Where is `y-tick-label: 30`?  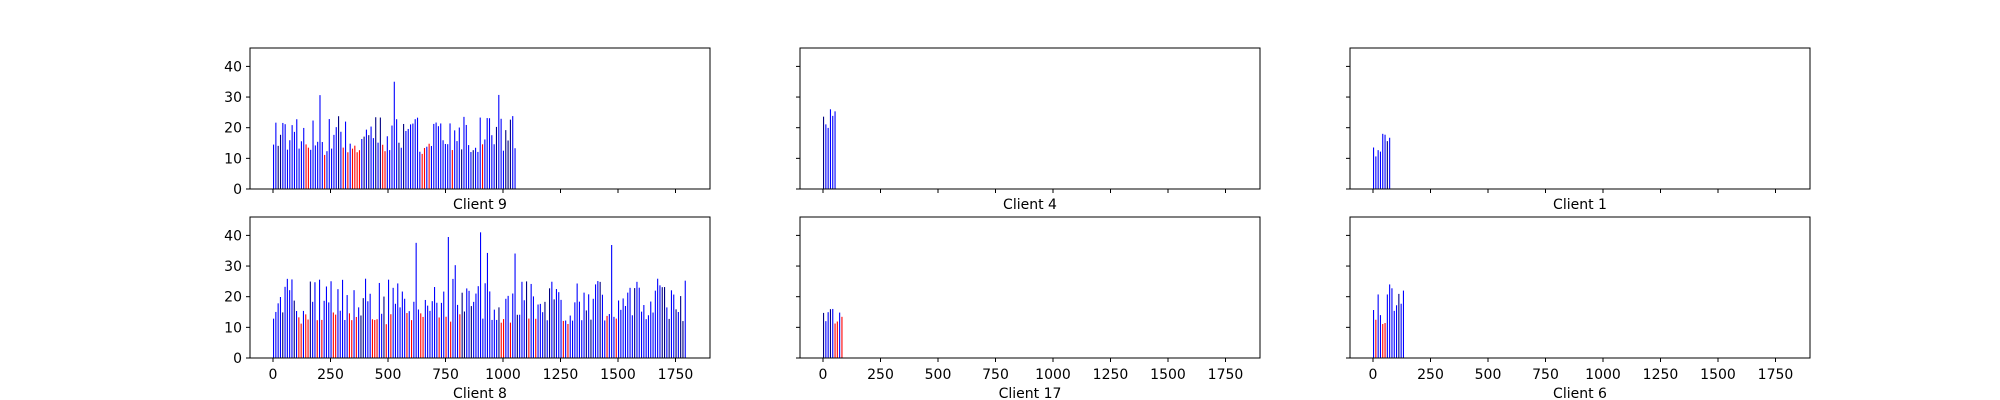
y-tick-label: 30 is located at coordinates (233, 98).